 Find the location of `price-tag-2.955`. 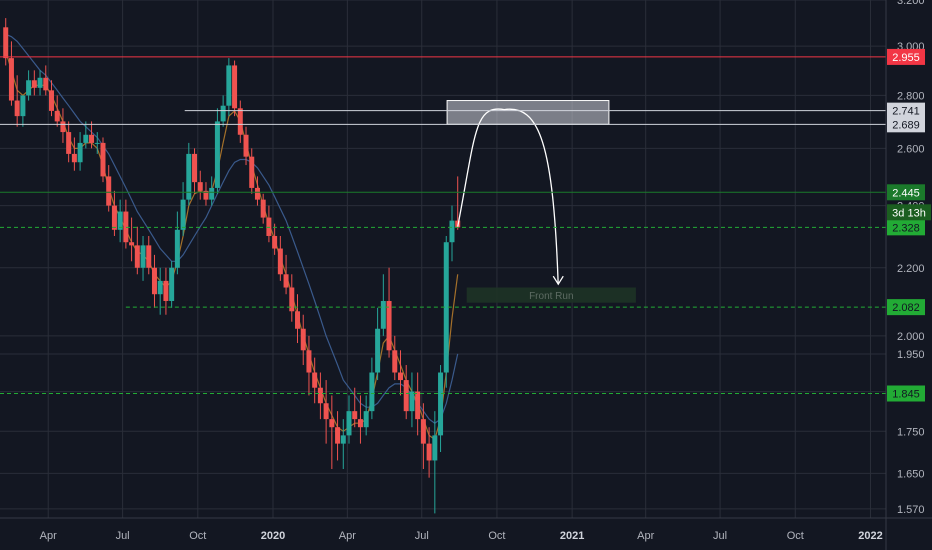

price-tag-2.955 is located at coordinates (906, 56).